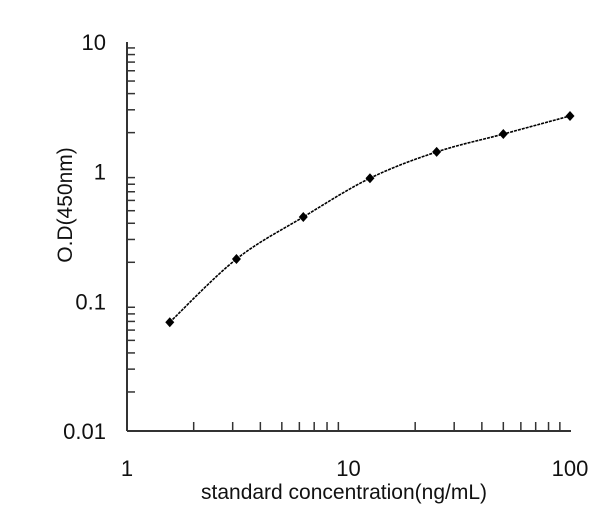 The height and width of the screenshot is (531, 600). Describe the element at coordinates (84, 431) in the screenshot. I see `y-tick-label: 0.01` at that location.